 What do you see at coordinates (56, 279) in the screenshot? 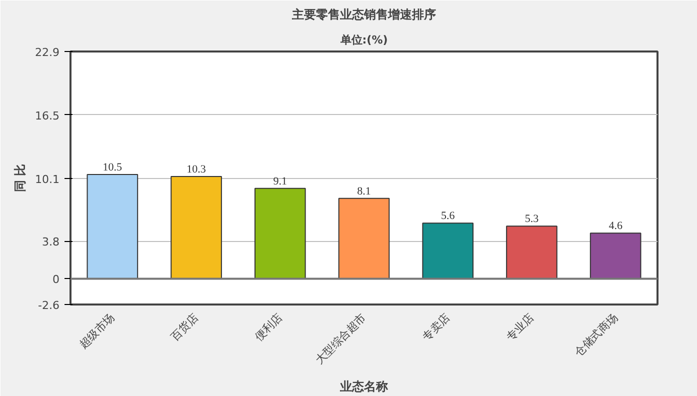
I see `y-tick-label: 0` at bounding box center [56, 279].